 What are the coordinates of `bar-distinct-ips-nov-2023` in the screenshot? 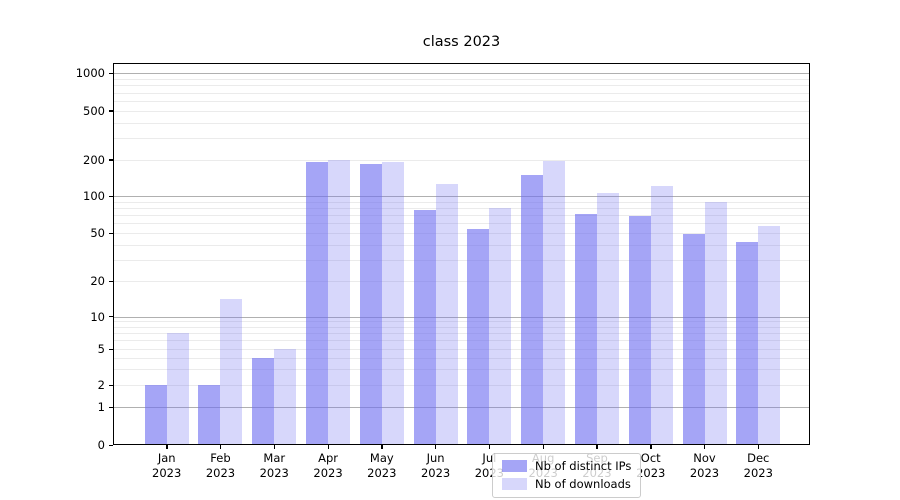 It's located at (693, 339).